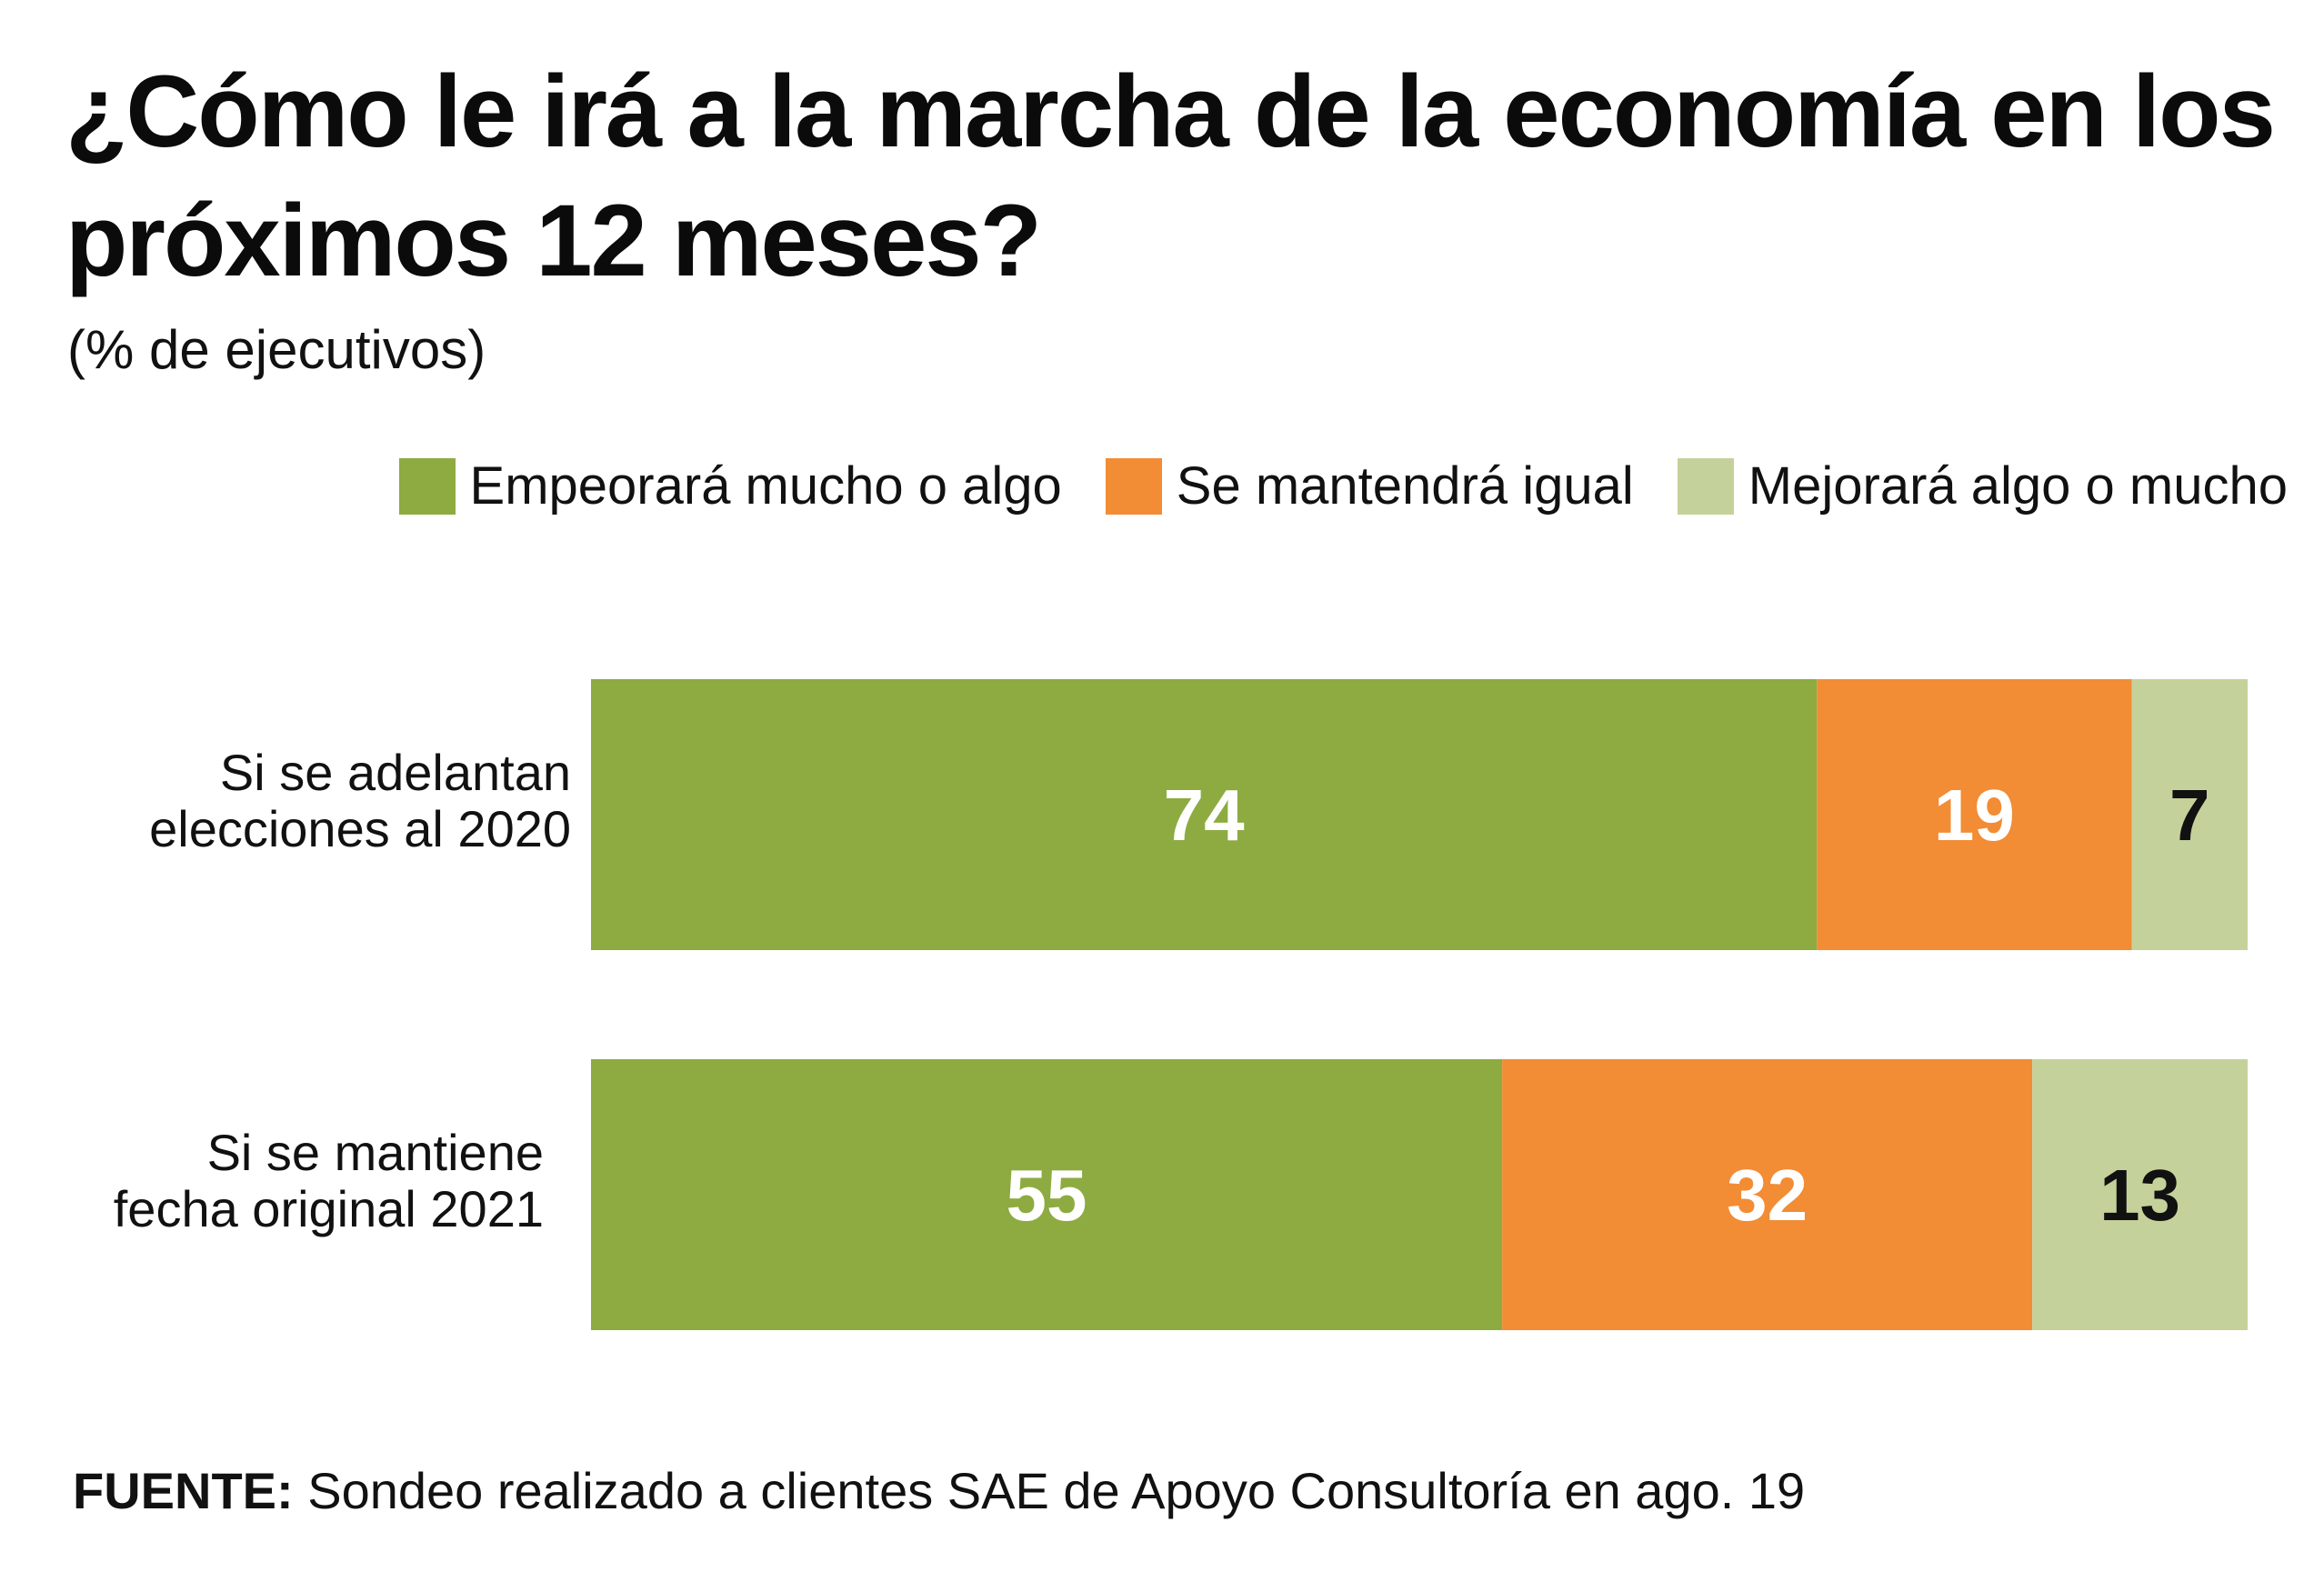 This screenshot has width=2324, height=1582. What do you see at coordinates (329, 1208) in the screenshot?
I see `category-label-line: fecha original 2021` at bounding box center [329, 1208].